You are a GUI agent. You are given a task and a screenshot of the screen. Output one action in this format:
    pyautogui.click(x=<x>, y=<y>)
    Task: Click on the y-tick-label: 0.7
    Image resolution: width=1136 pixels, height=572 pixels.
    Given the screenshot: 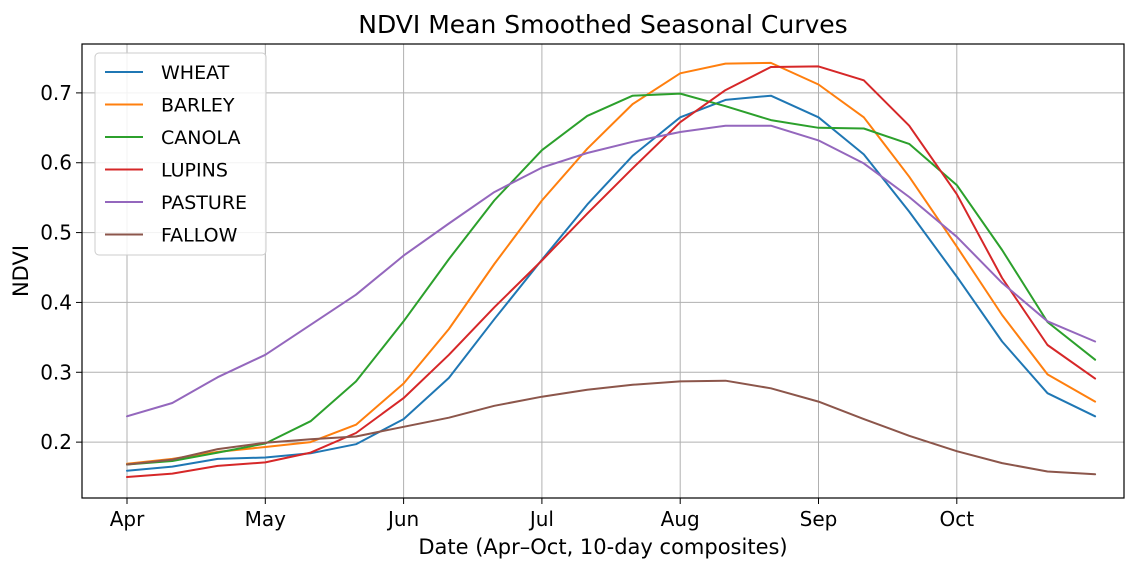 What is the action you would take?
    pyautogui.click(x=56, y=93)
    